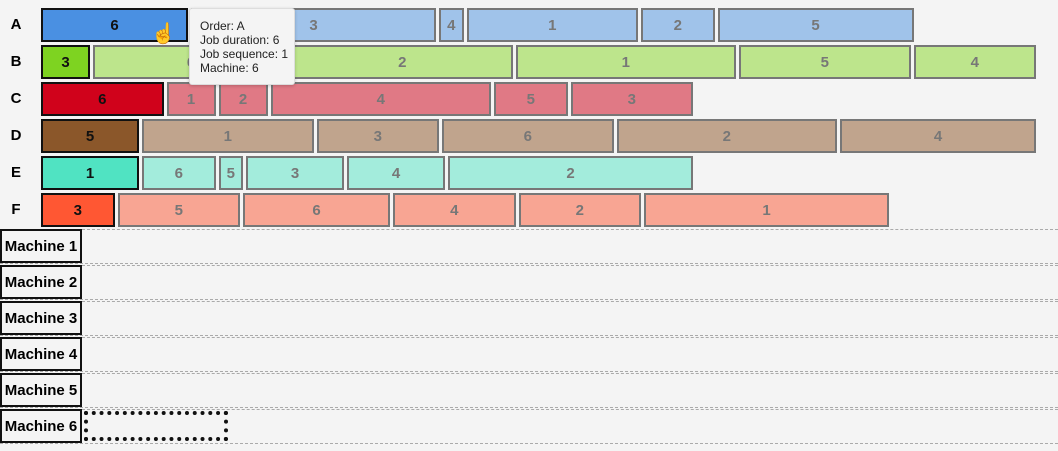 This screenshot has height=451, width=1058. Describe the element at coordinates (529, 282) in the screenshot. I see `machine-row: Machine 2` at that location.